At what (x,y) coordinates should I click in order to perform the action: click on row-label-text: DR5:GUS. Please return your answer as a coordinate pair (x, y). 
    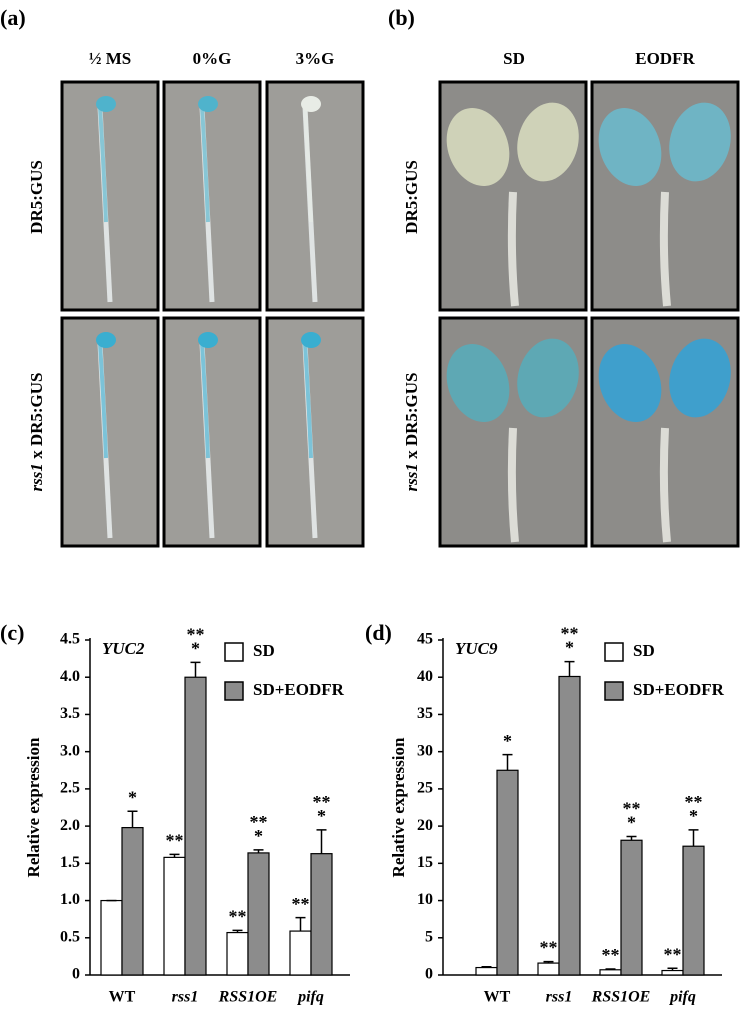
    Looking at the image, I should click on (36, 197).